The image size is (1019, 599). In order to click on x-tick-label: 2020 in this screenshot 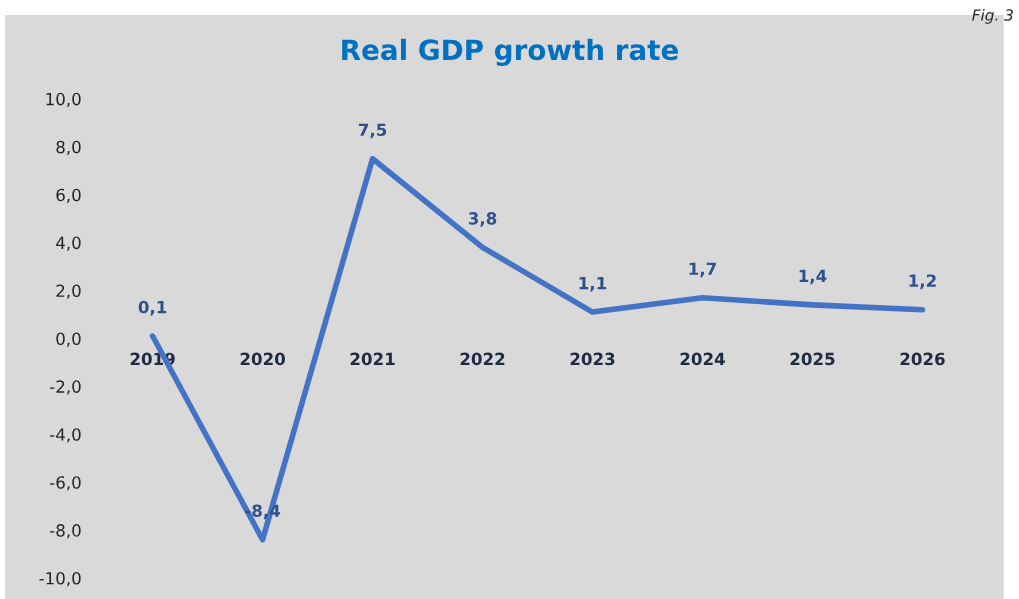, I will do `click(262, 359)`.